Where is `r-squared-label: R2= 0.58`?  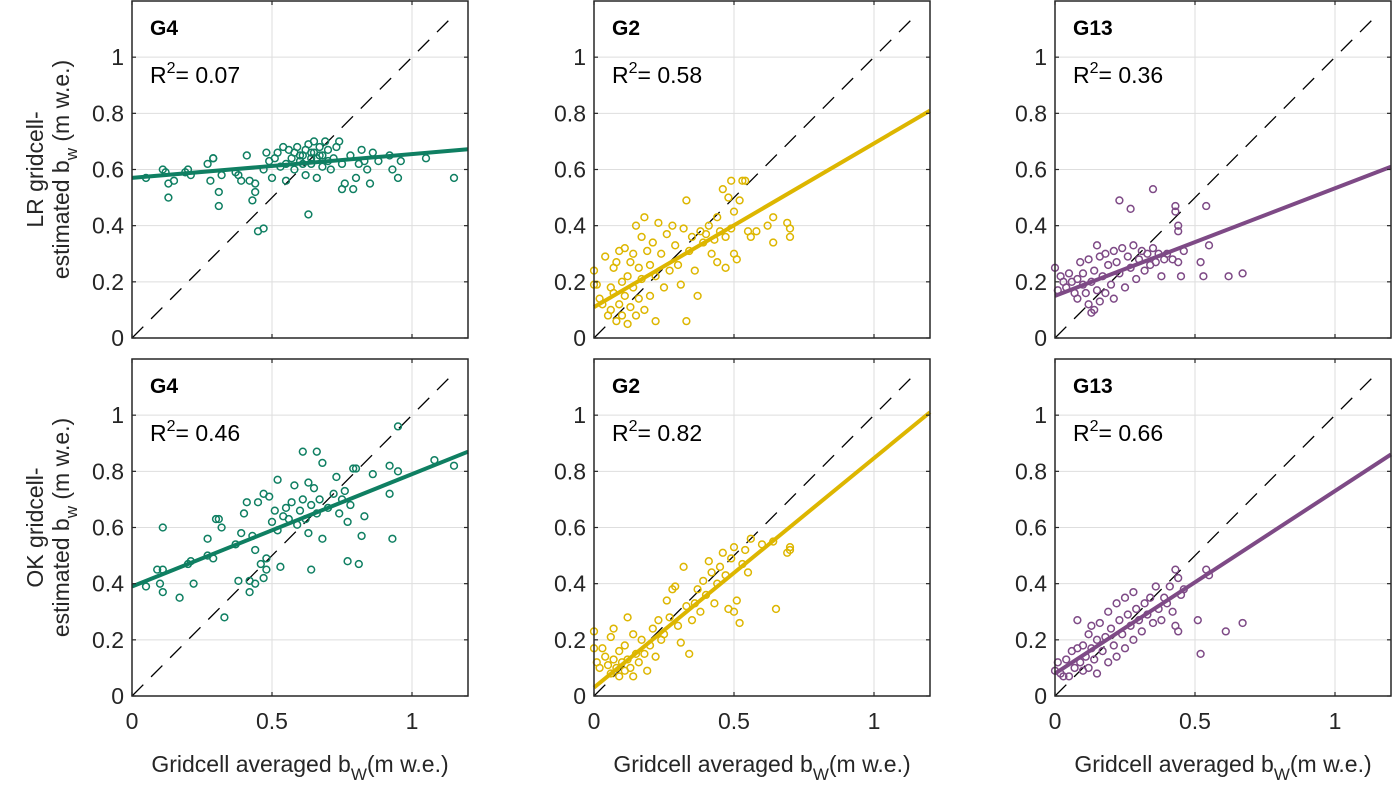
r-squared-label: R2= 0.58 is located at coordinates (657, 74).